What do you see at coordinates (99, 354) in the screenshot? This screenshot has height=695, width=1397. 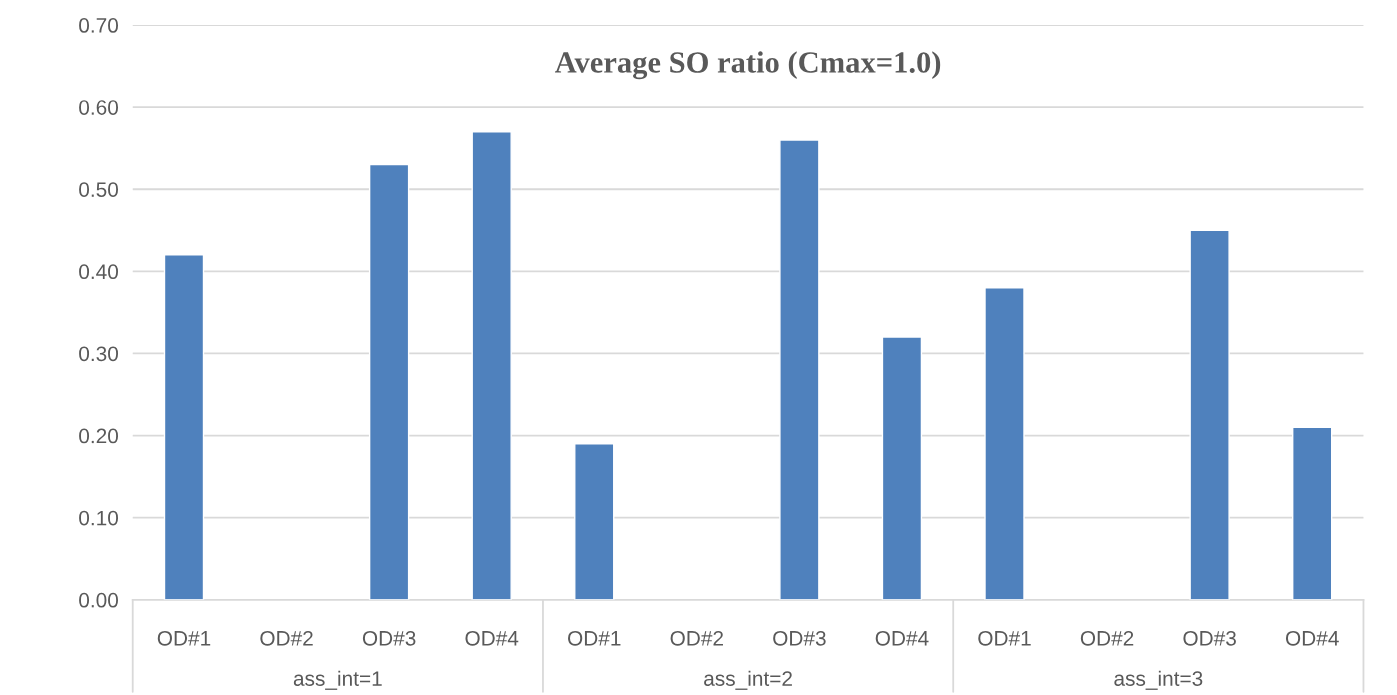 I see `y-tick-label: 0.30` at bounding box center [99, 354].